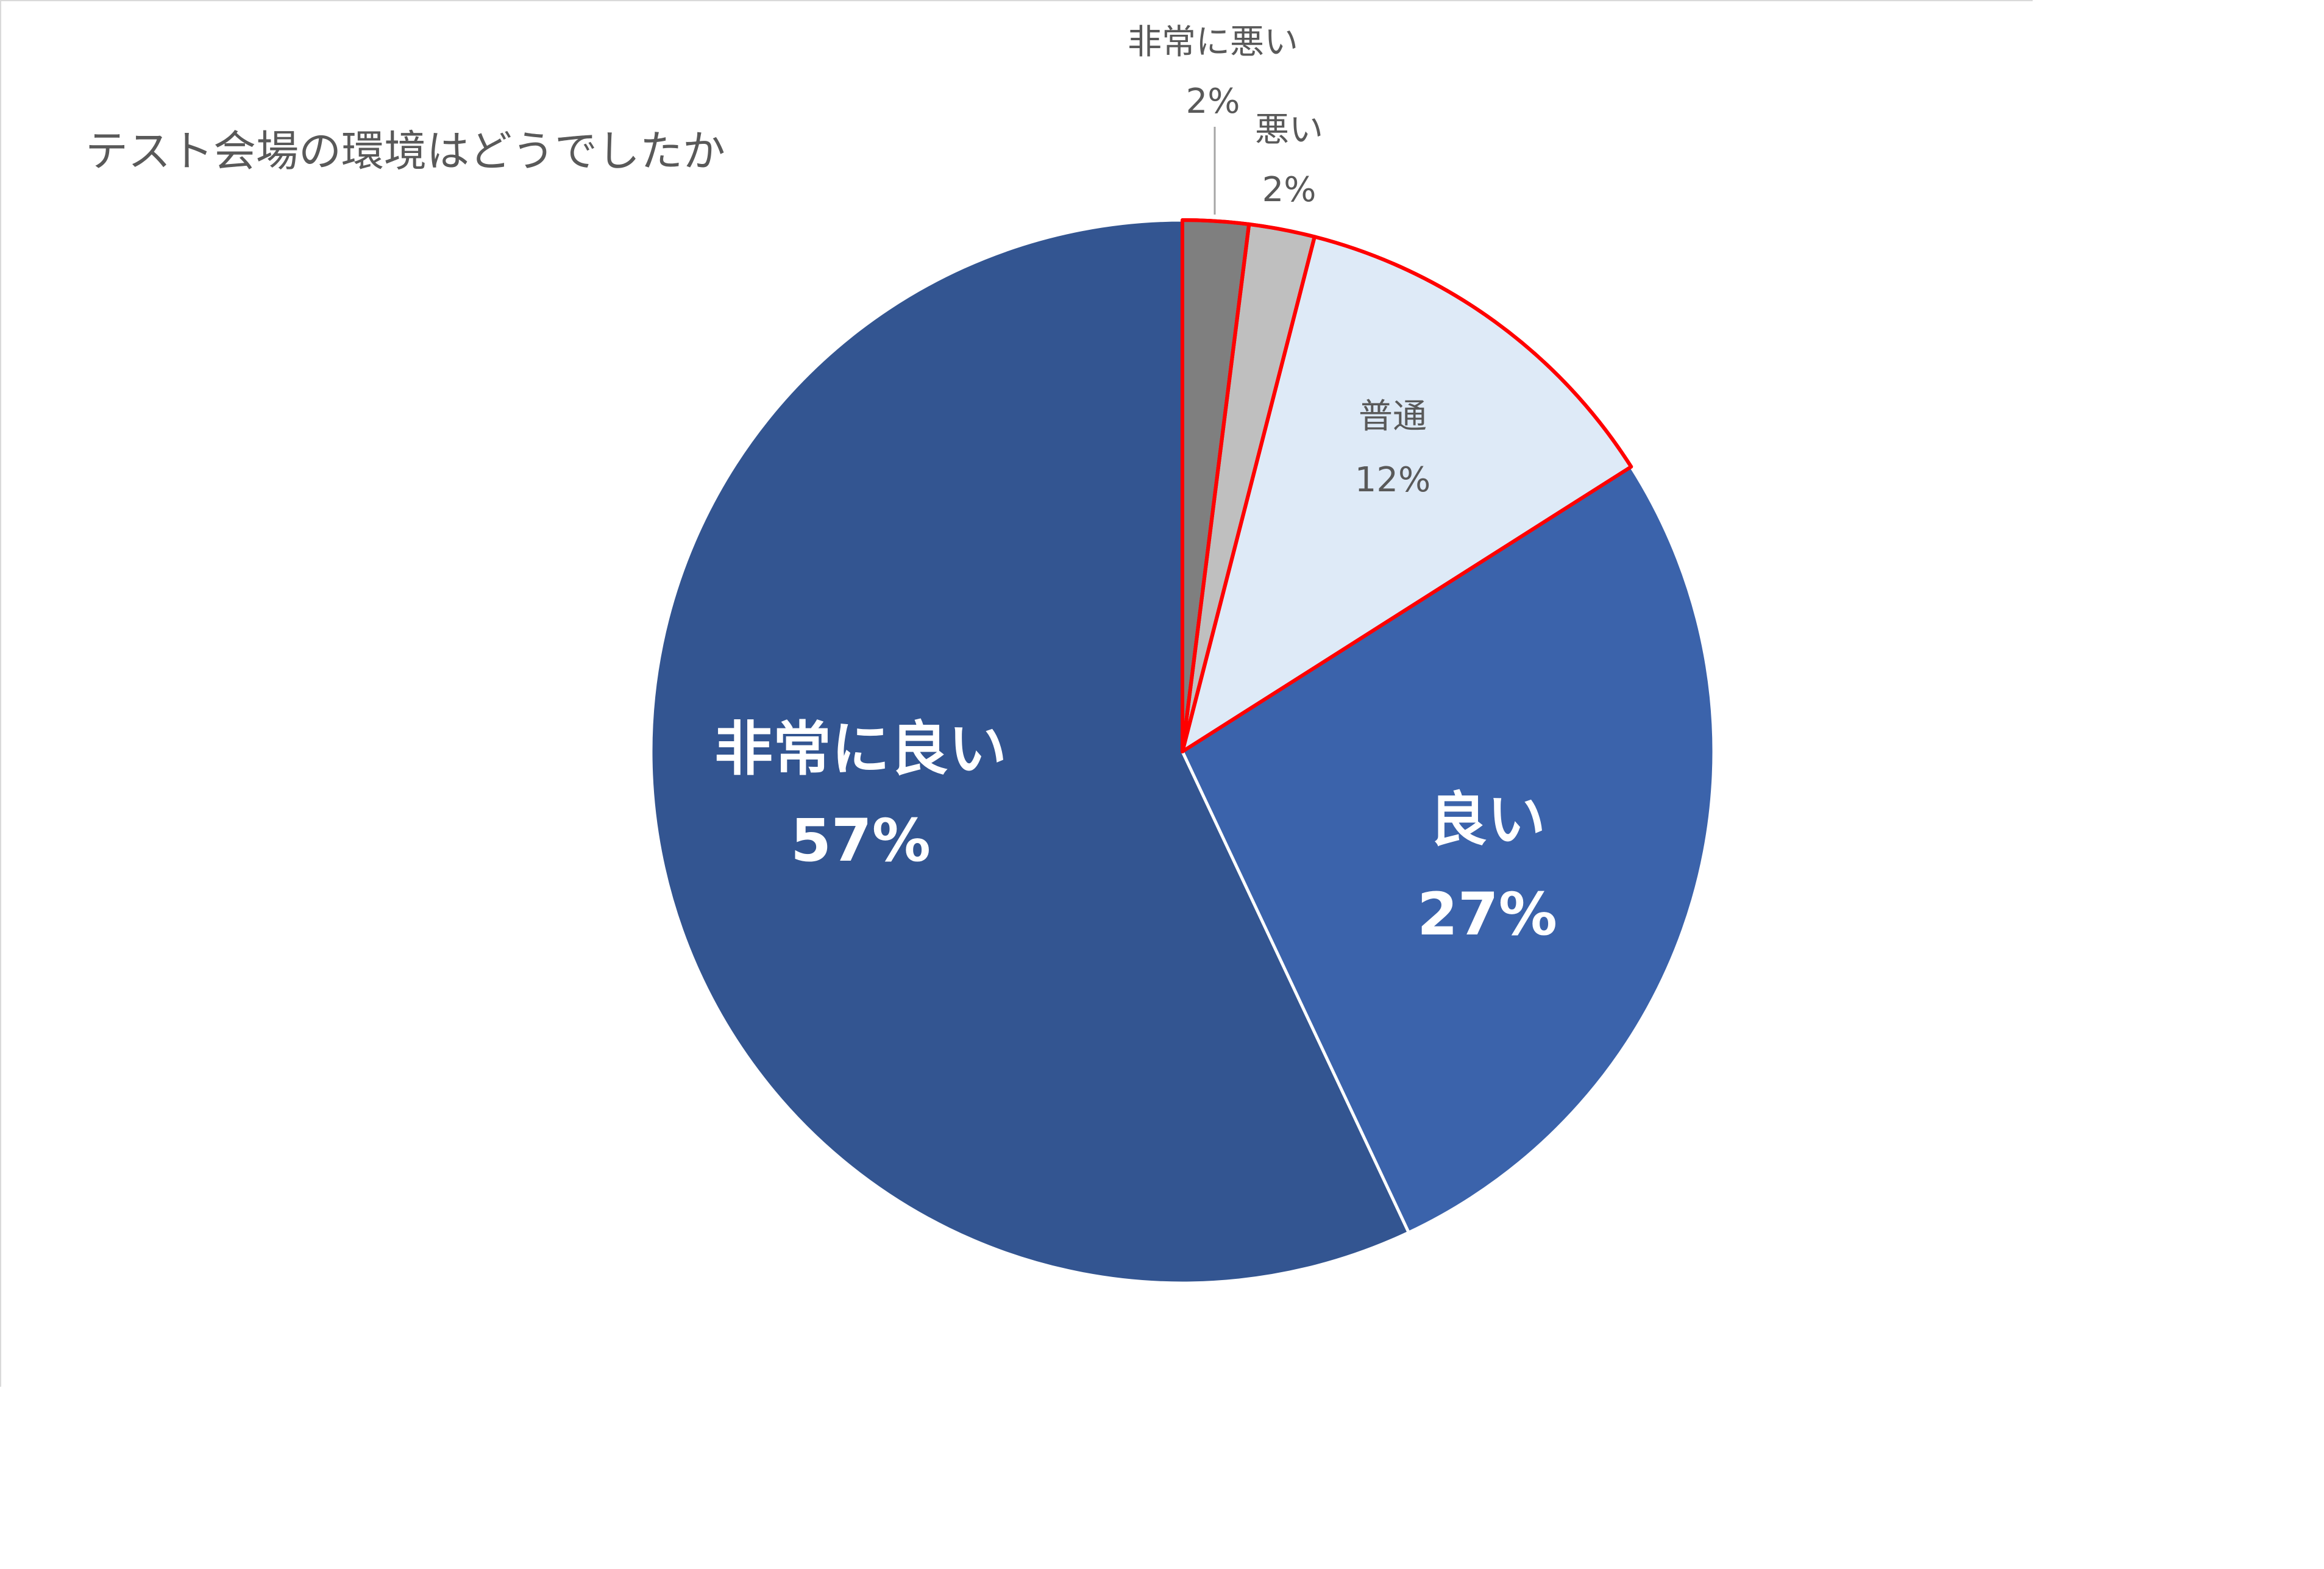 The width and height of the screenshot is (2324, 1569). Describe the element at coordinates (1487, 914) in the screenshot. I see `slice-value-3: 27%` at that location.